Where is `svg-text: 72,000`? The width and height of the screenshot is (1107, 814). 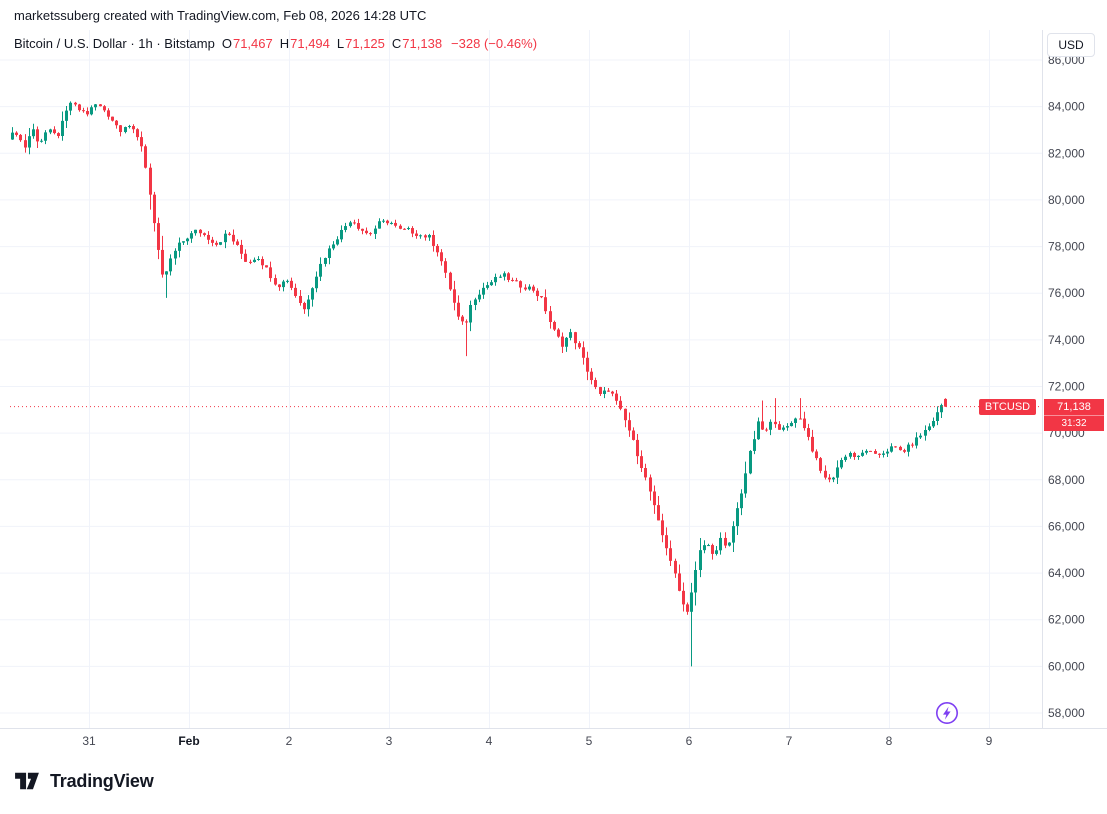
svg-text: 72,000 is located at coordinates (1066, 387).